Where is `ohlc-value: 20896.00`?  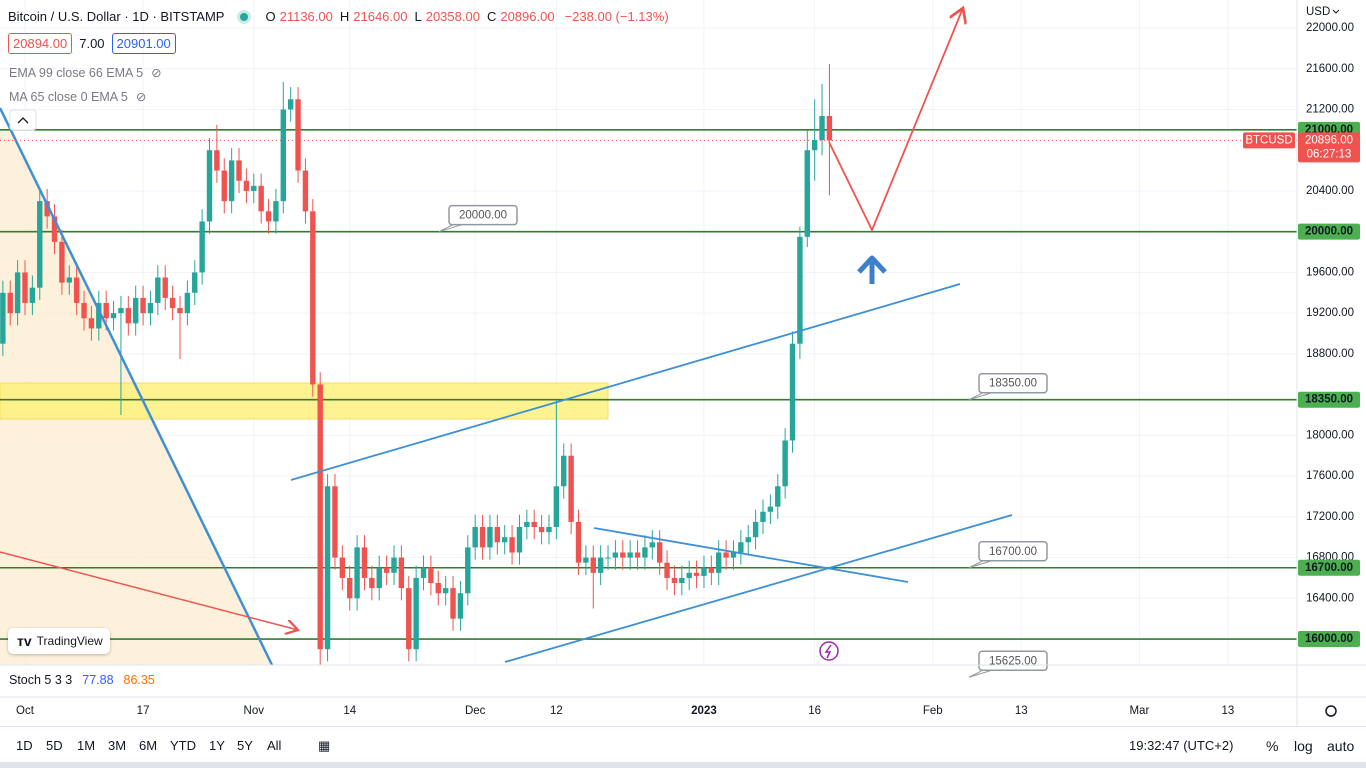 ohlc-value: 20896.00 is located at coordinates (527, 16).